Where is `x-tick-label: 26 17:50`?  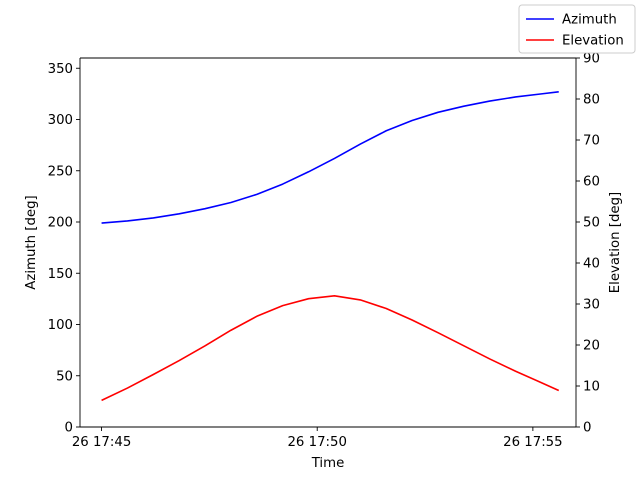
x-tick-label: 26 17:50 is located at coordinates (316, 442).